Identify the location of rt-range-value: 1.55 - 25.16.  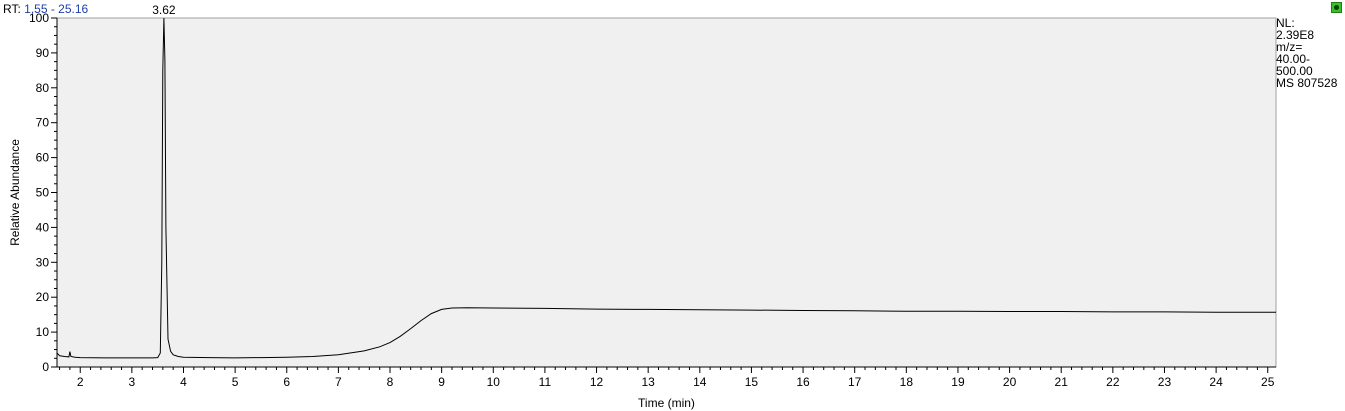
(56, 9).